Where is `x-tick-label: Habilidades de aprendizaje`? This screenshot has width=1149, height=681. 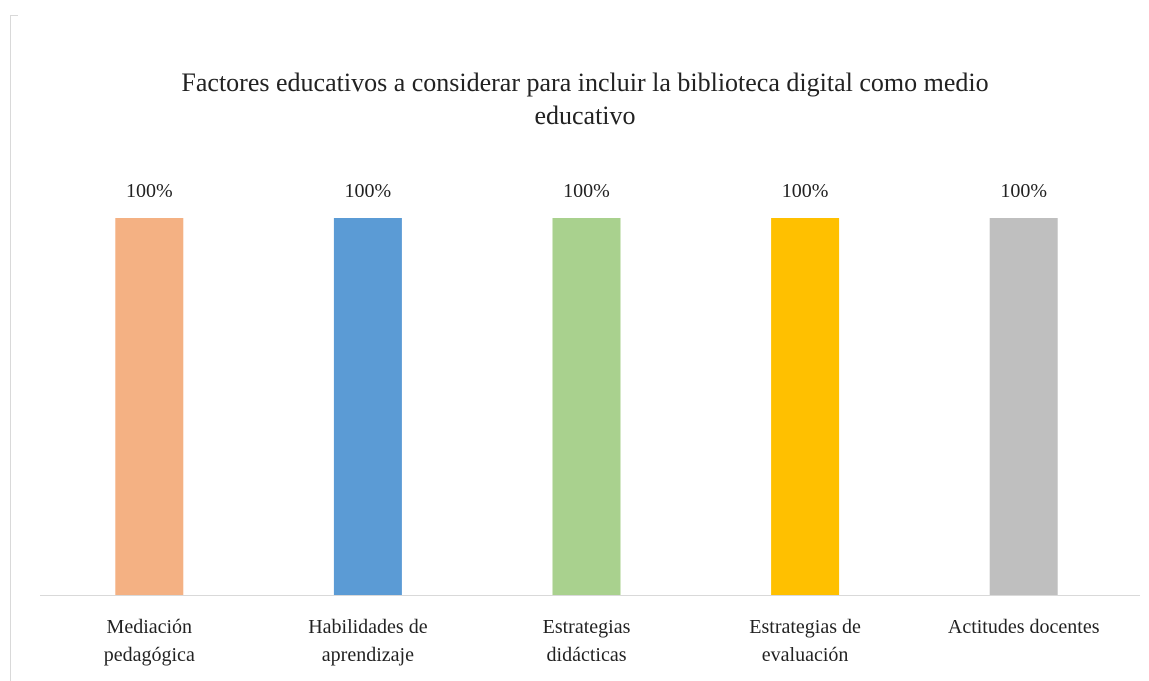 x-tick-label: Habilidades de aprendizaje is located at coordinates (368, 641).